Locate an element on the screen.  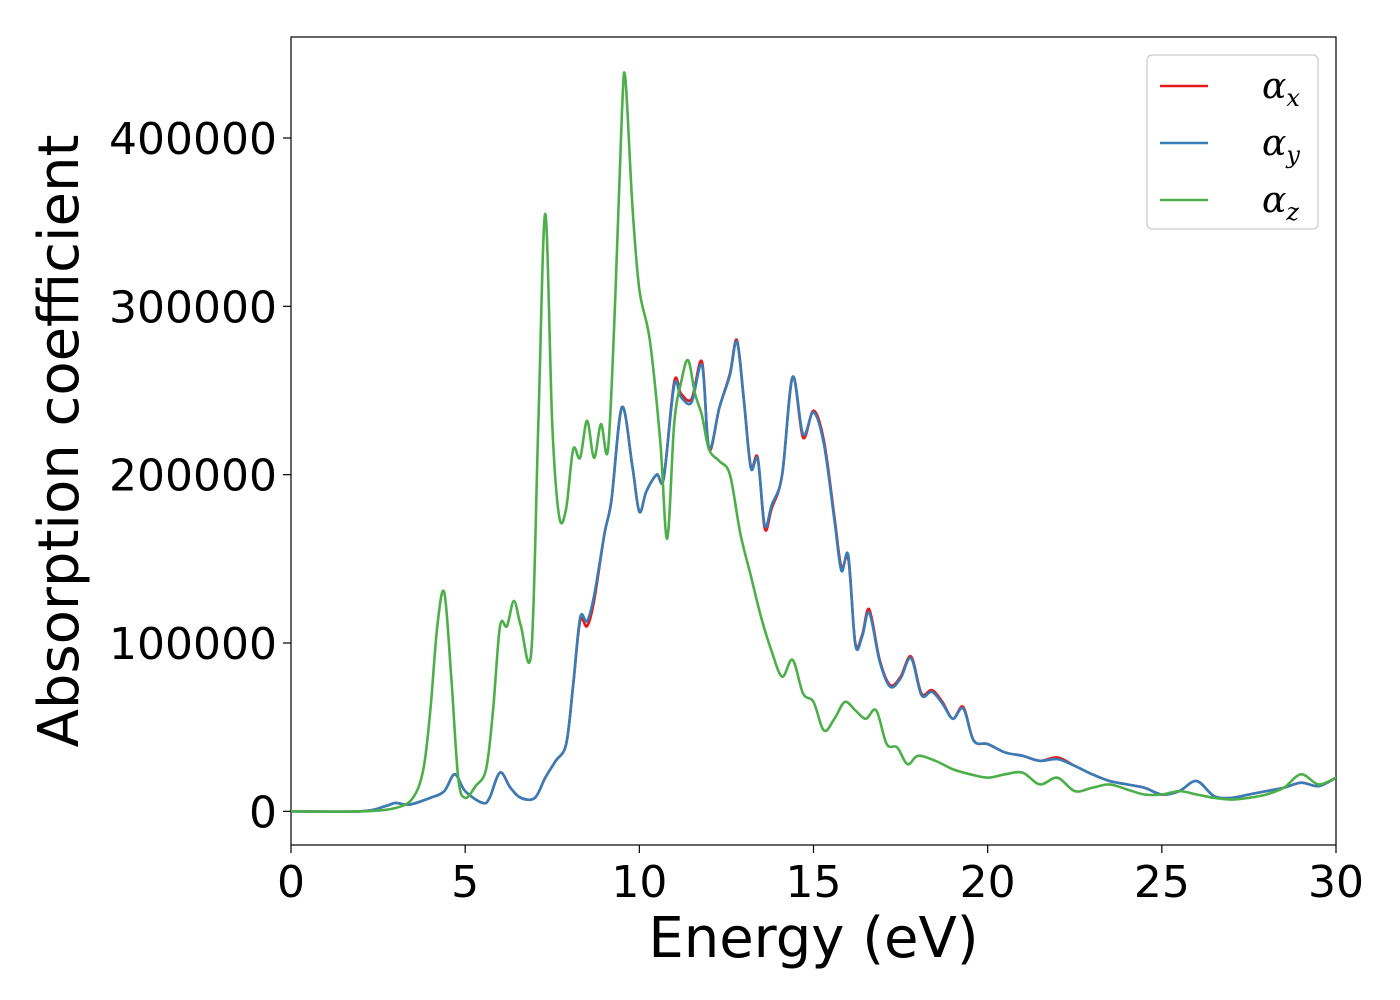
legend-label-y: αy is located at coordinates (1281, 146).